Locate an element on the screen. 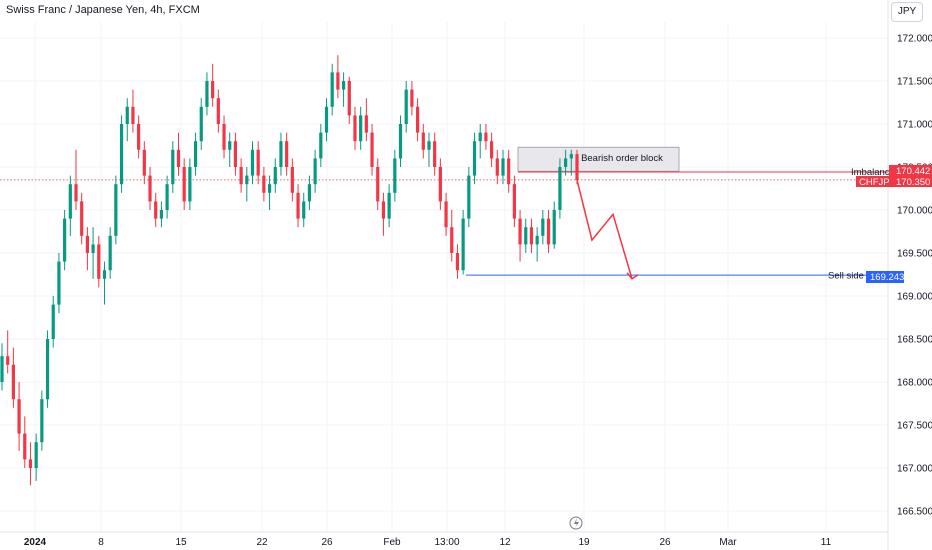 The image size is (932, 550). y-tick-label: 166.500 is located at coordinates (914, 512).